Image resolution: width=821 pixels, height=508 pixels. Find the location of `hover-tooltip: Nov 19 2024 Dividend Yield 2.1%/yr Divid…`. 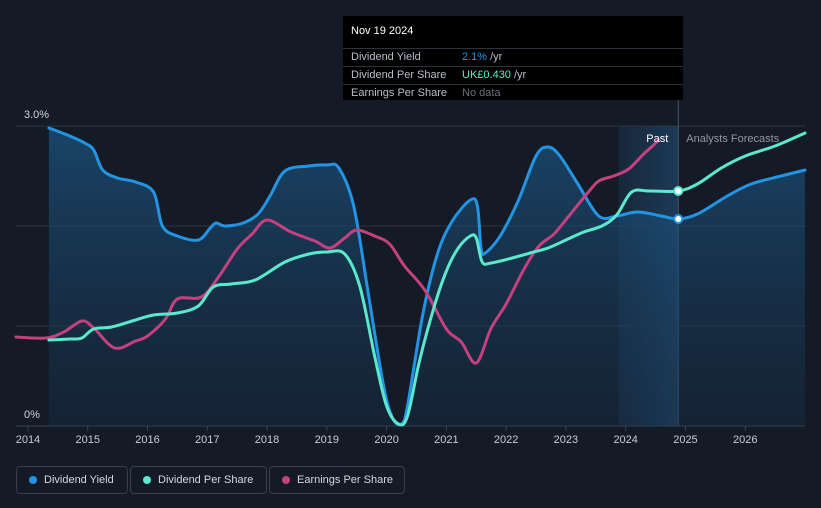

hover-tooltip: Nov 19 2024 Dividend Yield 2.1%/yr Divid… is located at coordinates (513, 58).